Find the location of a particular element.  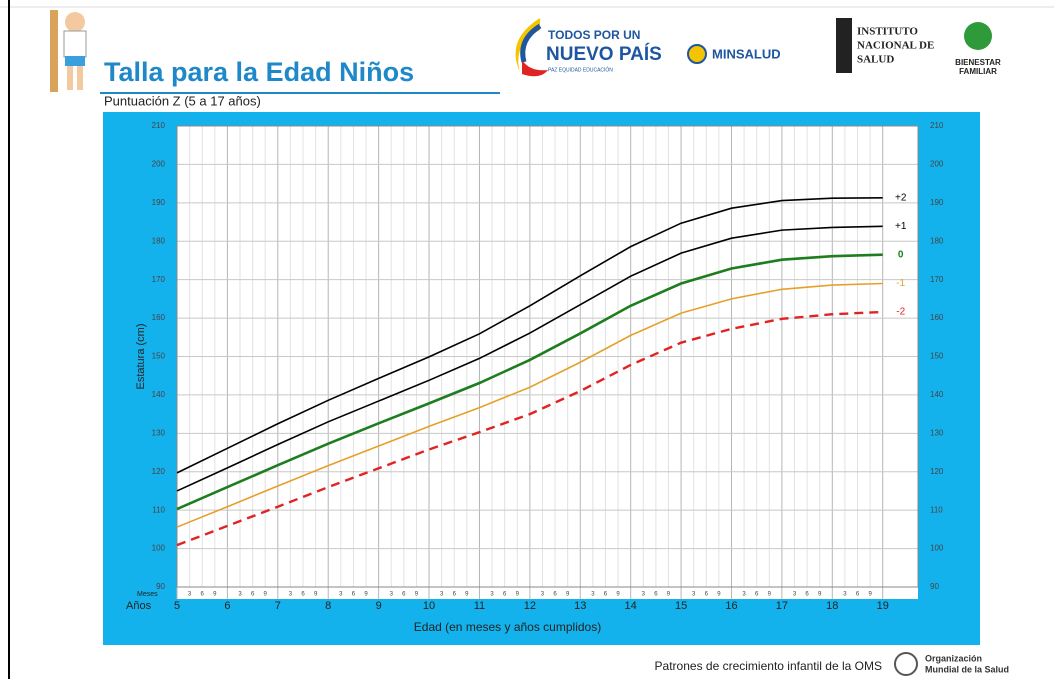

y-tick-label-right: 190 is located at coordinates (937, 202).